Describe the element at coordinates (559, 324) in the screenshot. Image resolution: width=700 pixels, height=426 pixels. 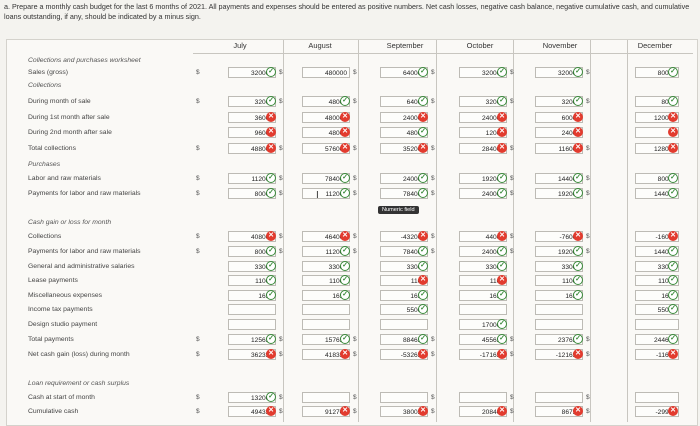
I see `design-input-november` at that location.